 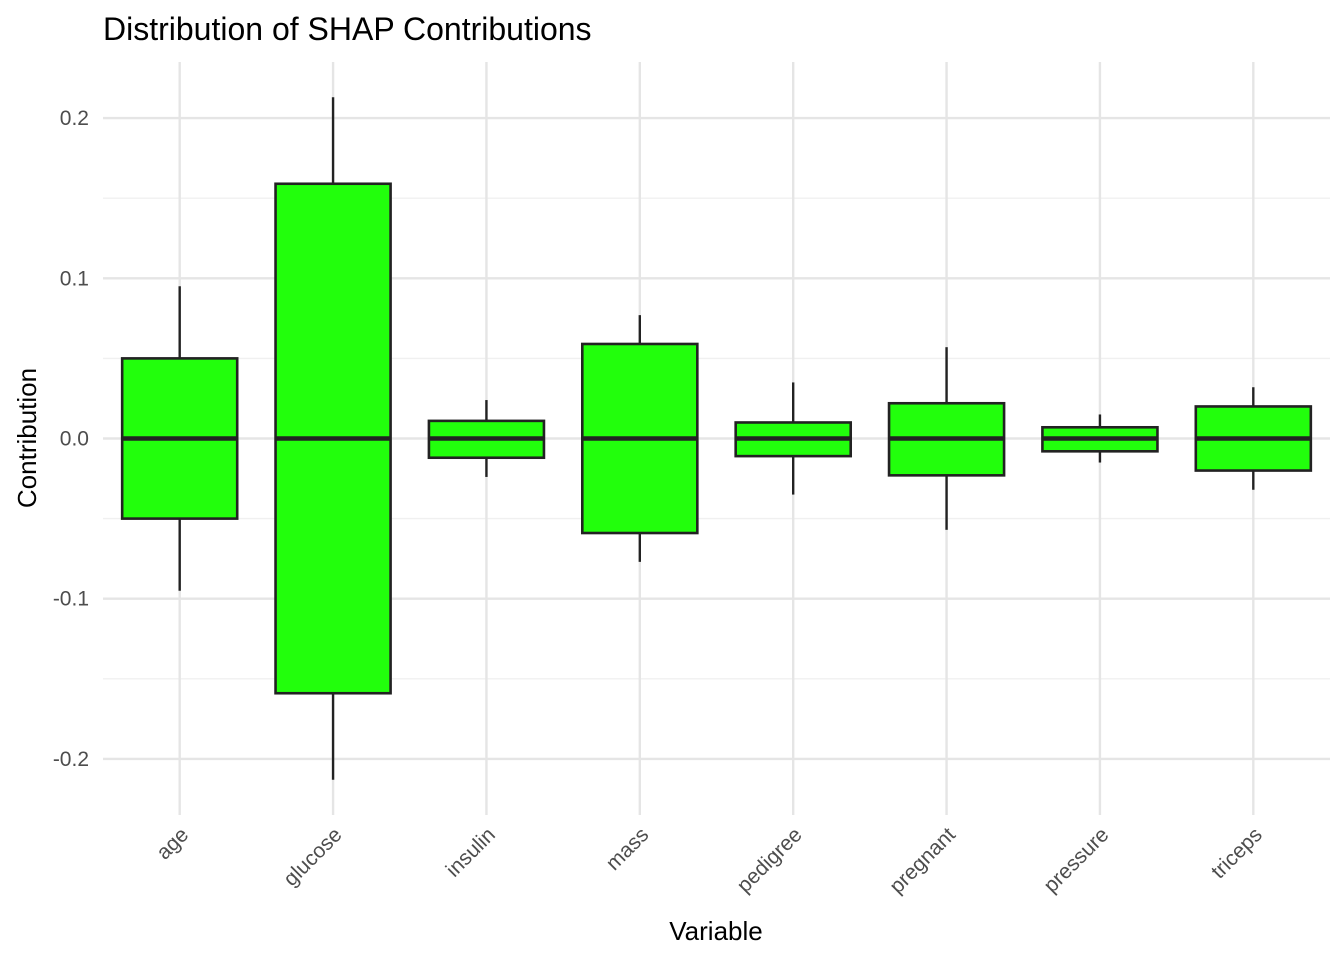 What do you see at coordinates (1253, 438) in the screenshot?
I see `box-triceps` at bounding box center [1253, 438].